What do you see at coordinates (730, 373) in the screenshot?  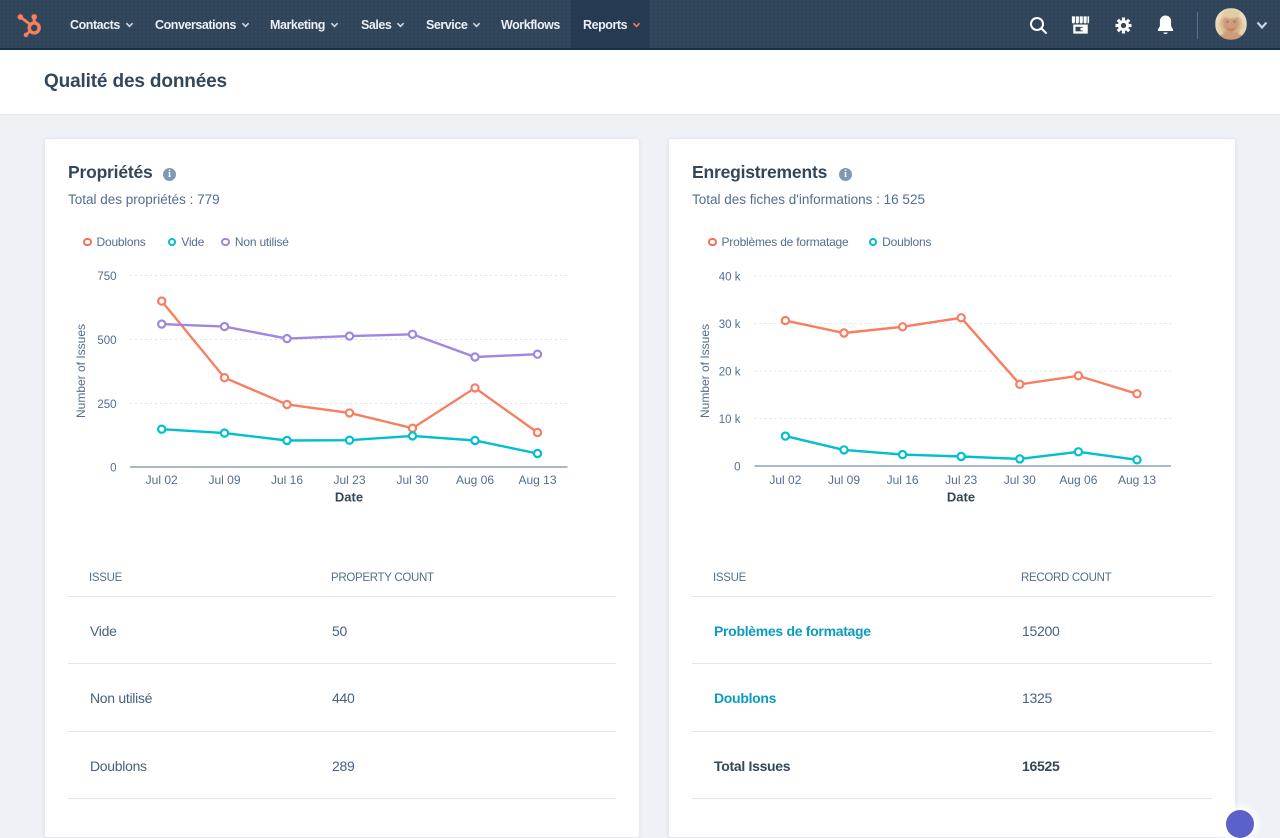 I see `svg-text: 20 k` at bounding box center [730, 373].